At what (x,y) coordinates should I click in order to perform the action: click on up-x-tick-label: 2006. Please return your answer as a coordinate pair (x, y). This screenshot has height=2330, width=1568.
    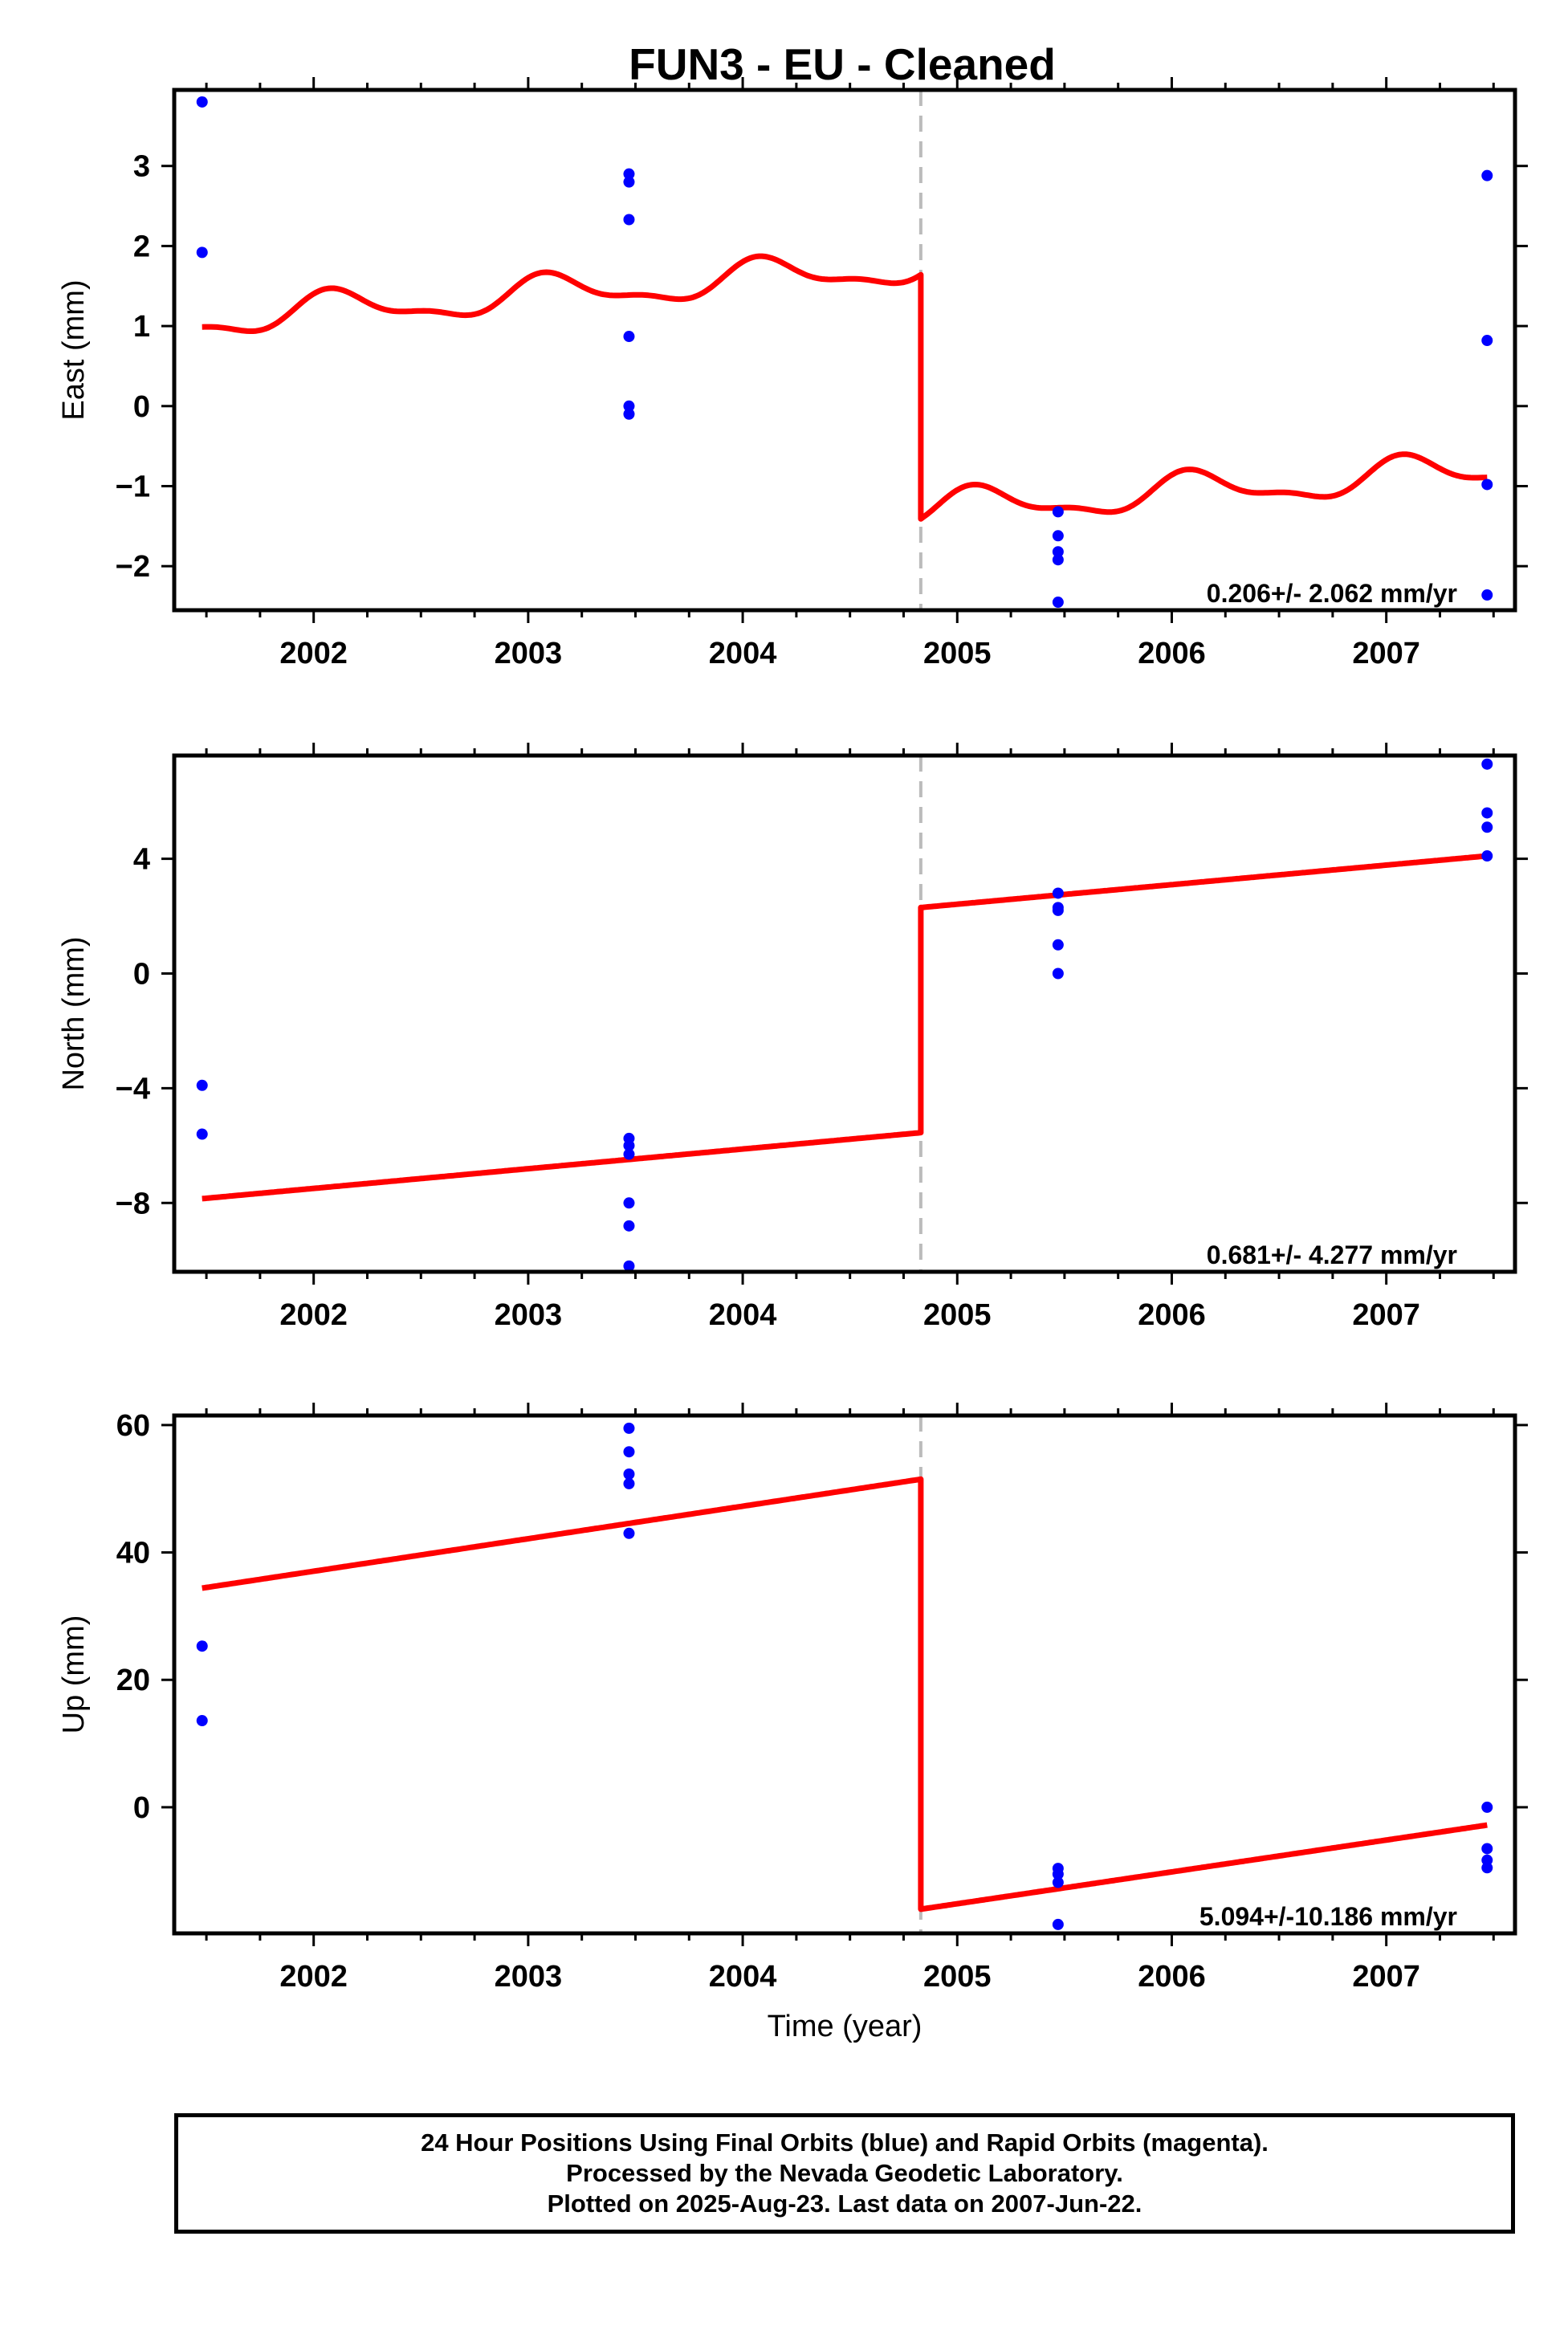
    Looking at the image, I should click on (1172, 1977).